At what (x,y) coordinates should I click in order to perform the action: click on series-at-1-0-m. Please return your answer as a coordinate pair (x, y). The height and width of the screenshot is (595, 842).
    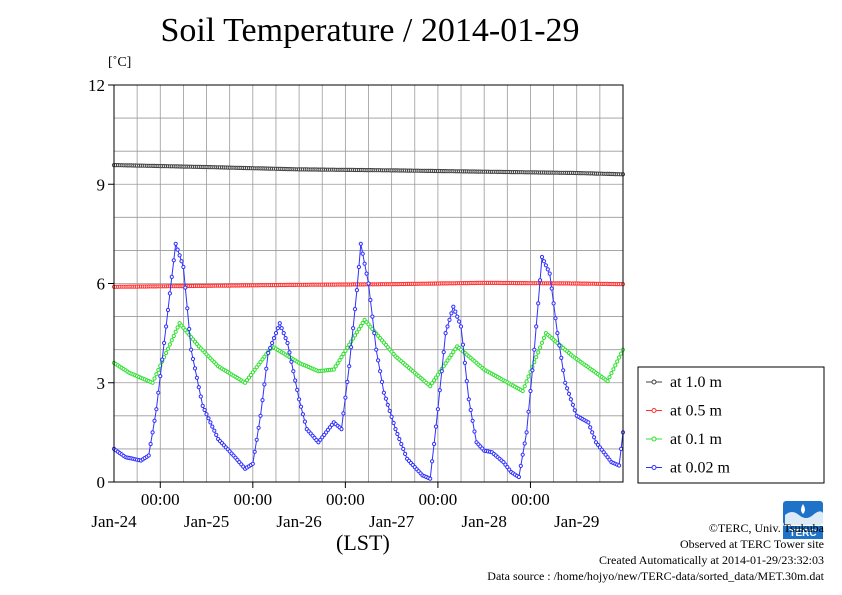
    Looking at the image, I should click on (368, 170).